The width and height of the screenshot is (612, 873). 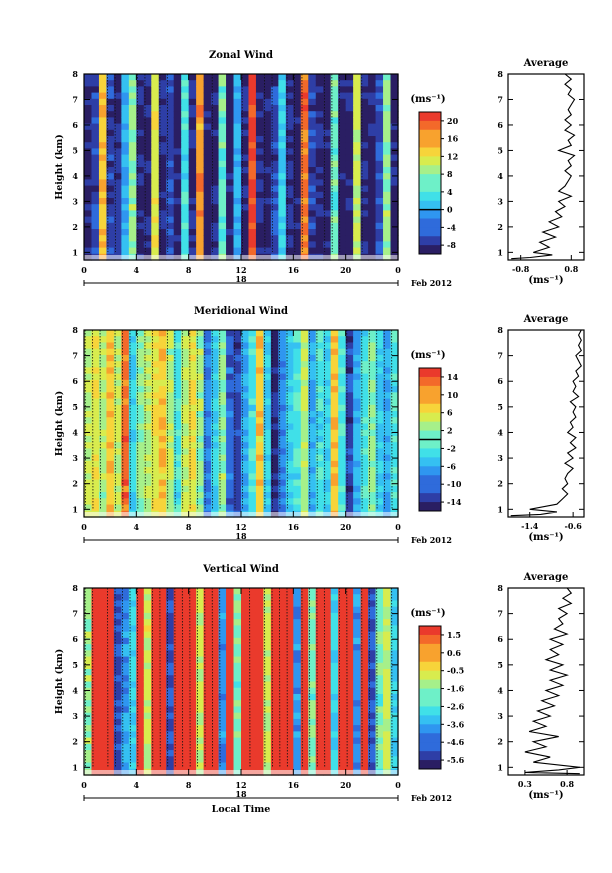 What do you see at coordinates (346, 527) in the screenshot?
I see `x-tick-label: 20` at bounding box center [346, 527].